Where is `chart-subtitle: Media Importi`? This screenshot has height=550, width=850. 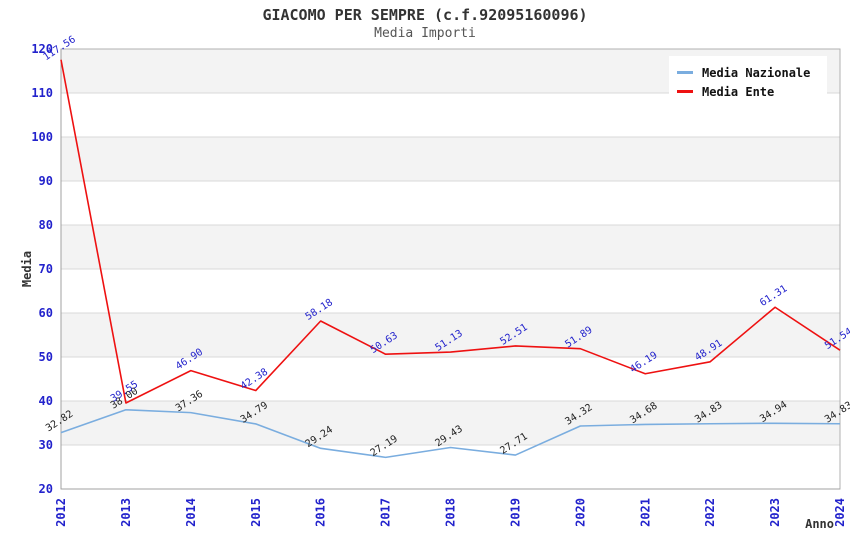 chart-subtitle: Media Importi is located at coordinates (425, 33).